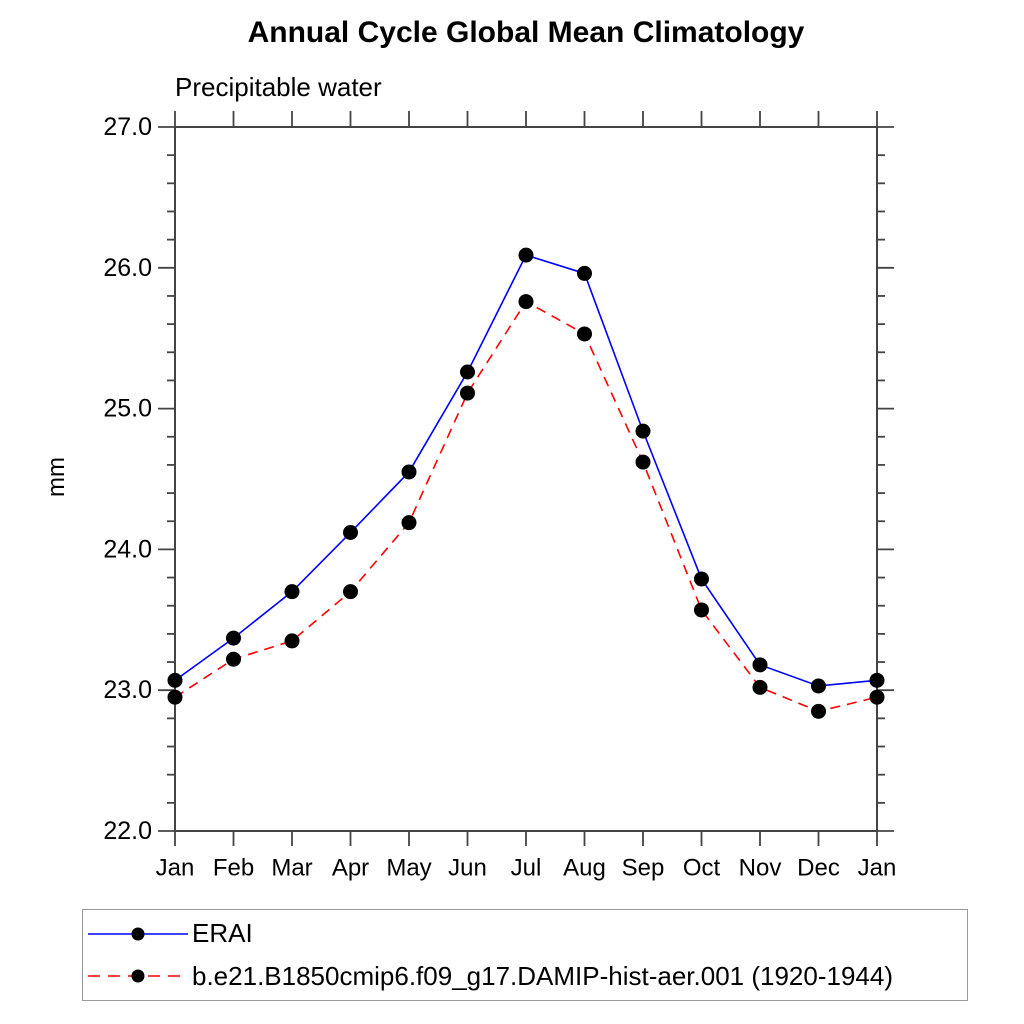 This screenshot has width=1024, height=1024. I want to click on y-tick-labels: 22.0 23.0 24.0 25.0 26.0 27.0, so click(127, 479).